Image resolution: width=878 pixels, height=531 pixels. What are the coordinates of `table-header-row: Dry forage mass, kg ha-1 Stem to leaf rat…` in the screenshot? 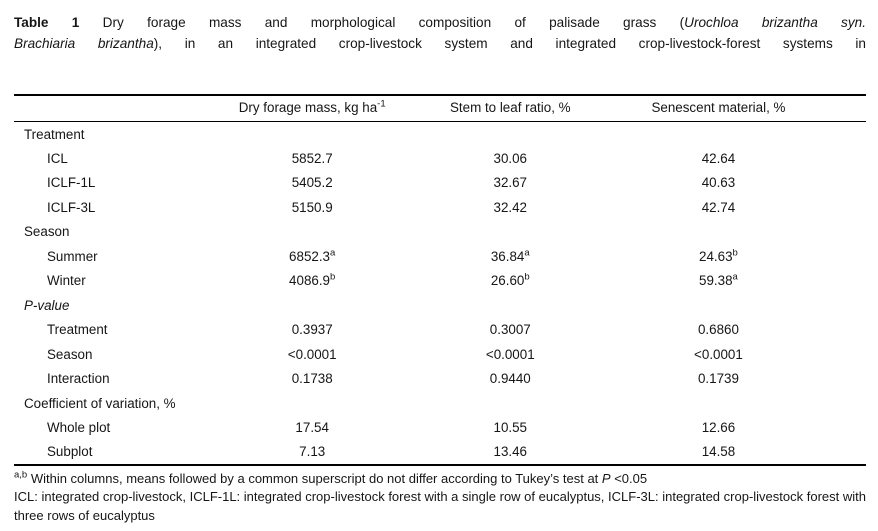 It's located at (440, 108).